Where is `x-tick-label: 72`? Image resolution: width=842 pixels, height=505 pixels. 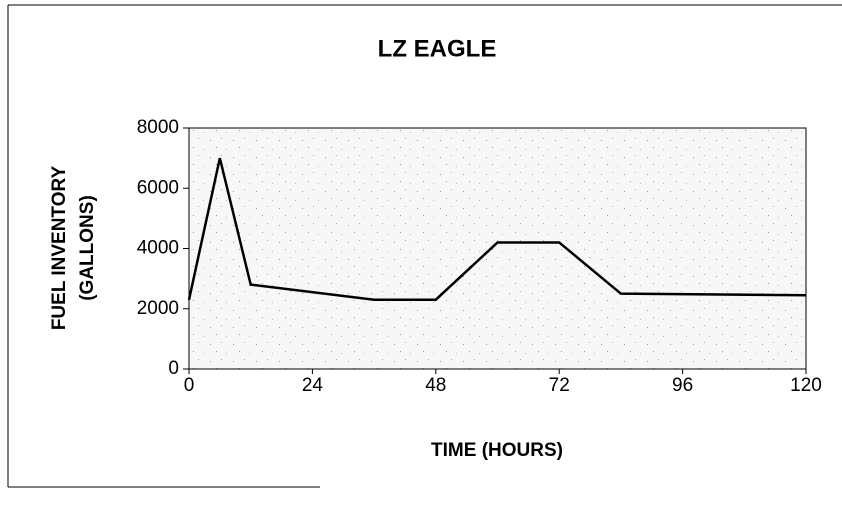 x-tick-label: 72 is located at coordinates (559, 385).